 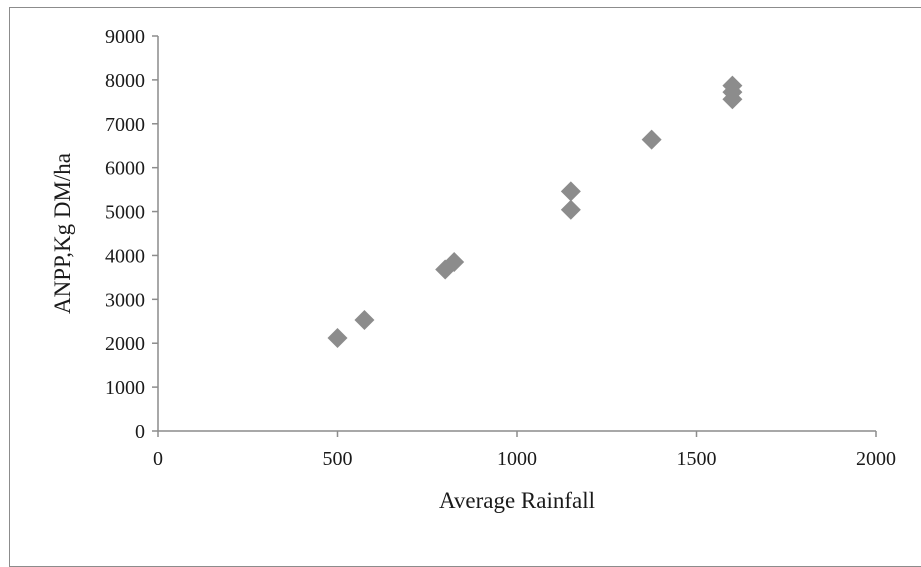 What do you see at coordinates (125, 344) in the screenshot?
I see `y-tick-label: 2000` at bounding box center [125, 344].